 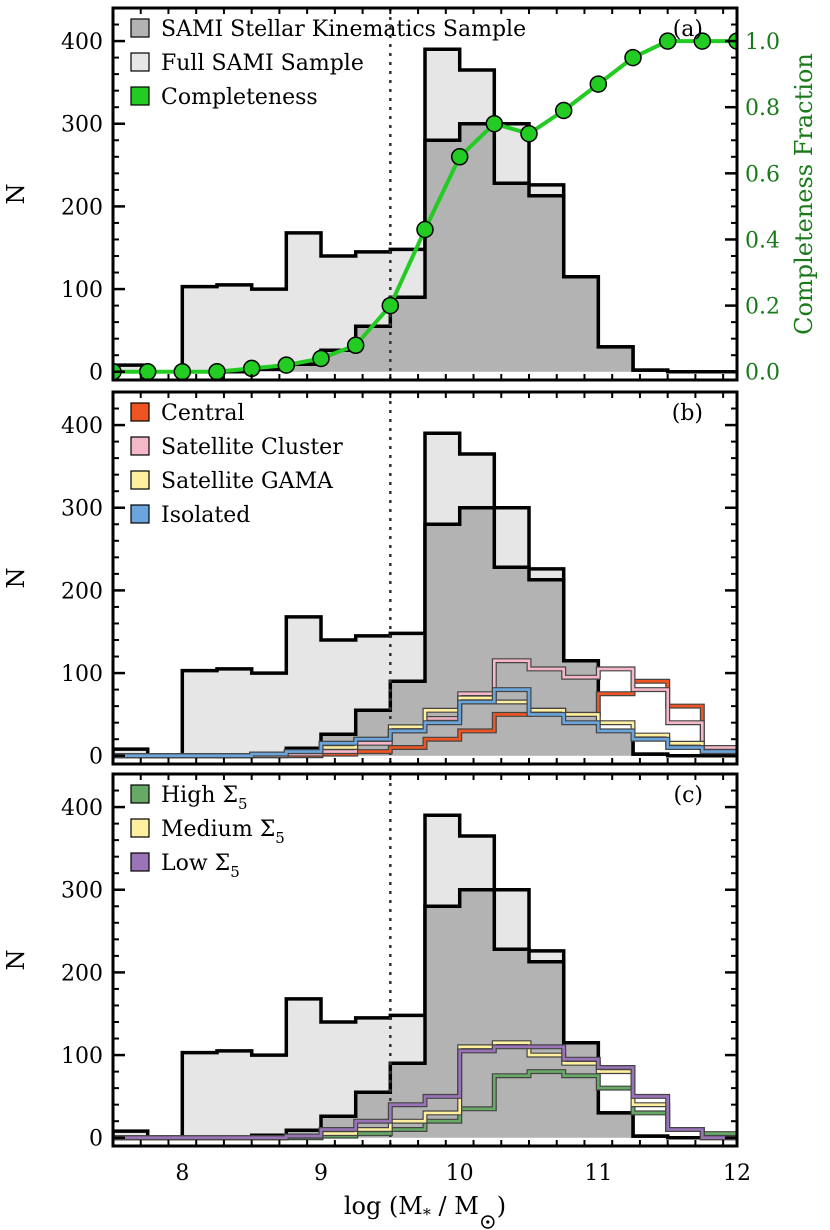 I want to click on legend-label: Low Σ5, so click(x=200, y=866).